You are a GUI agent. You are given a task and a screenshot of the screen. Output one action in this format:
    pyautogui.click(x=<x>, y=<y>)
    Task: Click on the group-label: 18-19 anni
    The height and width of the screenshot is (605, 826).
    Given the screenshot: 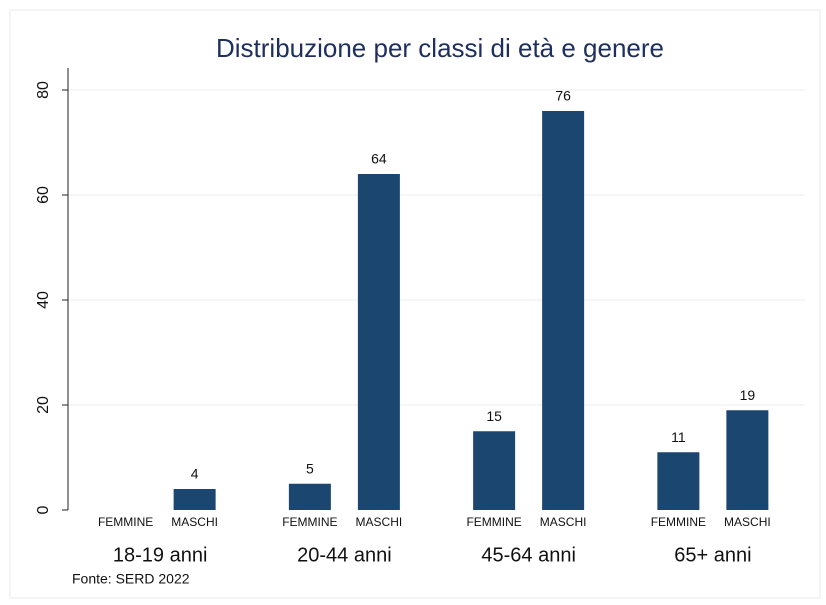 What is the action you would take?
    pyautogui.click(x=160, y=555)
    